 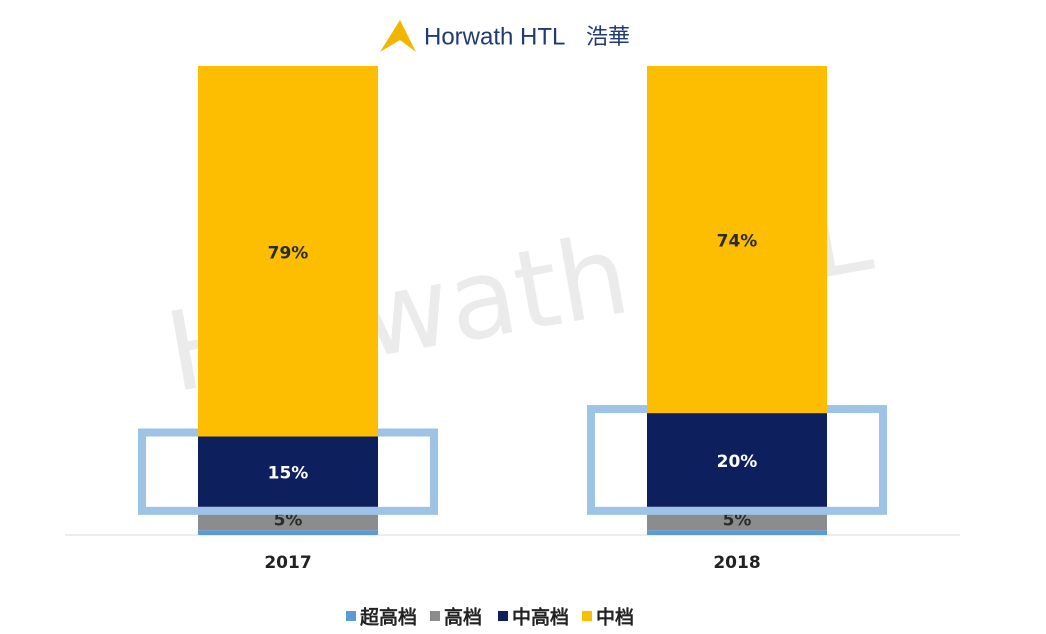 I want to click on legend-label: 超高档, so click(x=388, y=617).